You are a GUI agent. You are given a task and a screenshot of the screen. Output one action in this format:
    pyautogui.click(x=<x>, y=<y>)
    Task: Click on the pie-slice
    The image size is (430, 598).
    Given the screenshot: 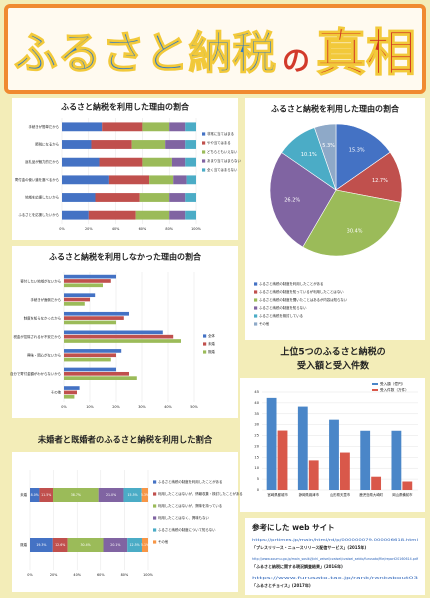 What is the action you would take?
    pyautogui.click(x=363, y=157)
    